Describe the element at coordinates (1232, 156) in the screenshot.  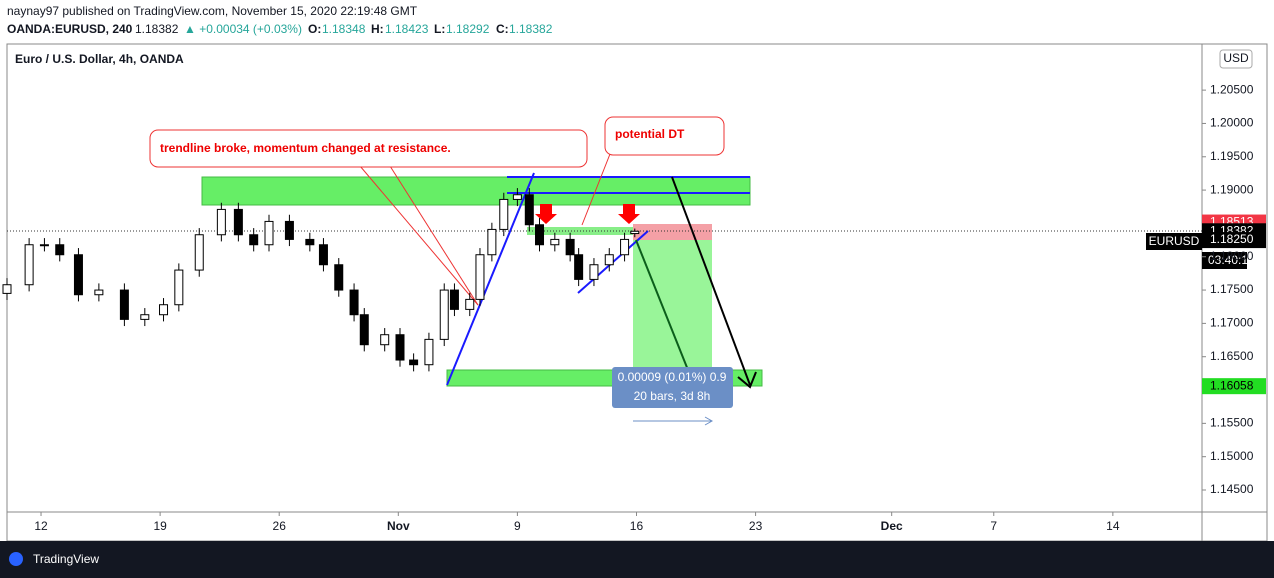
I see `y-tick-label: 1.19500` at that location.